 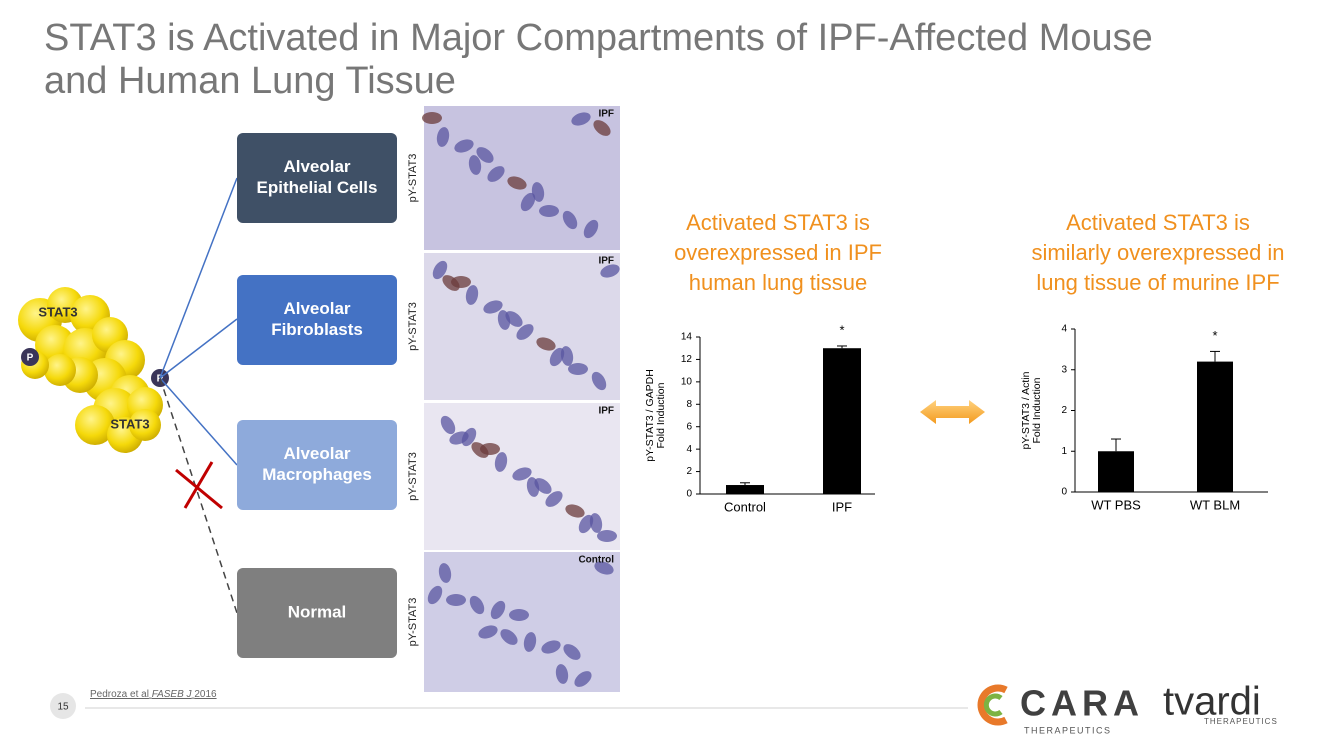 What do you see at coordinates (1116, 504) in the screenshot?
I see `x-tick-label: WT PBS` at bounding box center [1116, 504].